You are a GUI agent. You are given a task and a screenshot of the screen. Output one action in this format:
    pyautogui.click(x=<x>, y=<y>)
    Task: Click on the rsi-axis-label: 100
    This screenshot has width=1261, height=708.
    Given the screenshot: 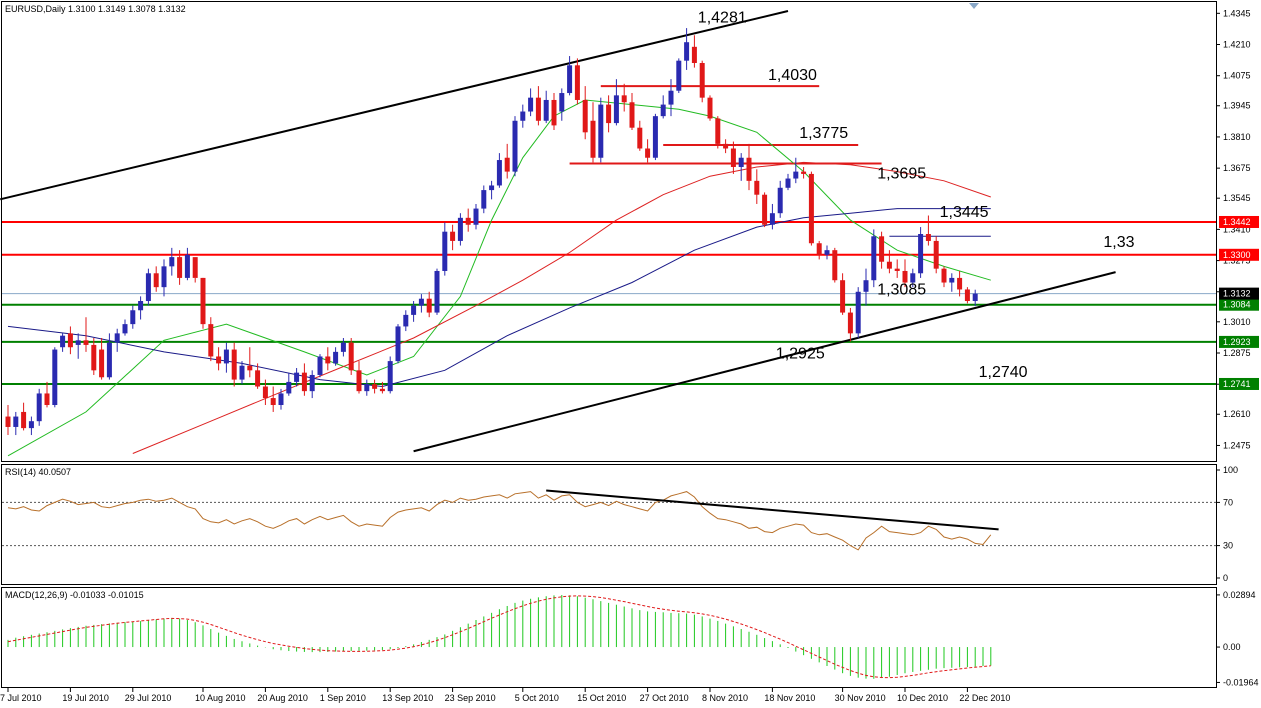 What is the action you would take?
    pyautogui.click(x=1230, y=470)
    